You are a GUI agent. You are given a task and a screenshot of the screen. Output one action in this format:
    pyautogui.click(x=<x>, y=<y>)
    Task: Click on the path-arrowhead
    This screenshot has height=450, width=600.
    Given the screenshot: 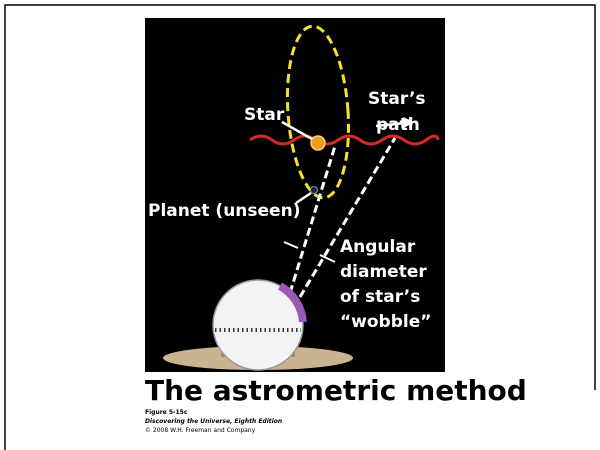 What is the action you would take?
    pyautogui.click(x=408, y=122)
    